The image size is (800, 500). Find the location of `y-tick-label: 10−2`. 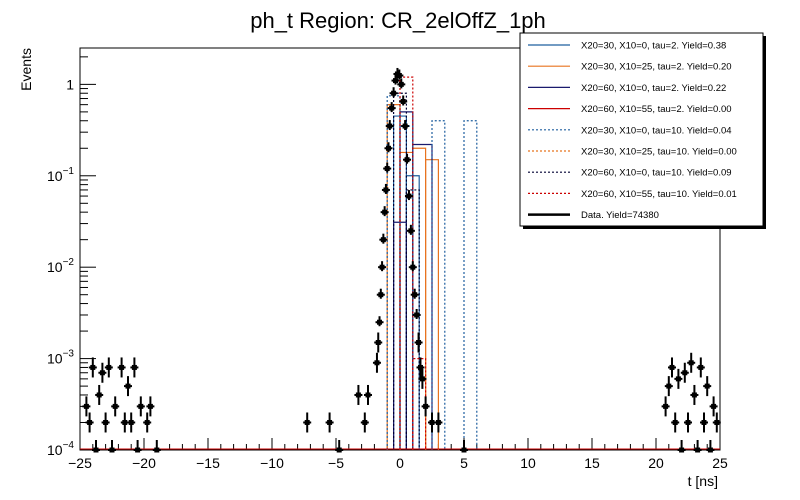

y-tick-label: 10−2 is located at coordinates (60, 266).